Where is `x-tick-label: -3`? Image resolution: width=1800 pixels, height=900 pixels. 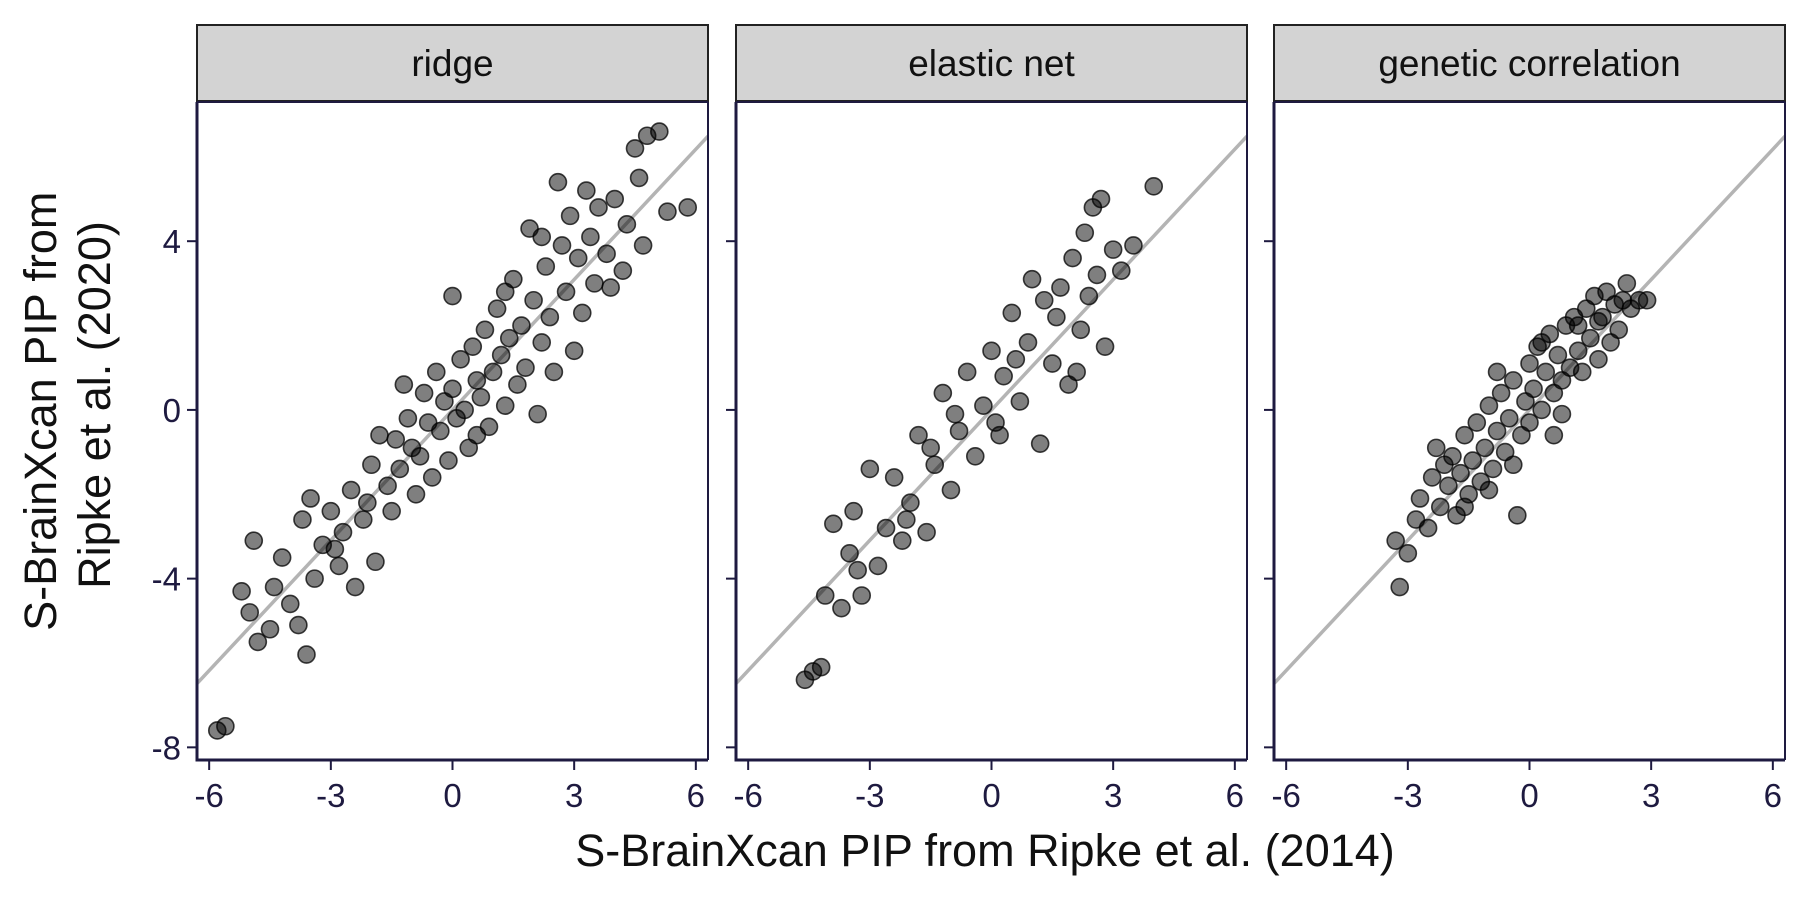
x-tick-label: -3 is located at coordinates (869, 795).